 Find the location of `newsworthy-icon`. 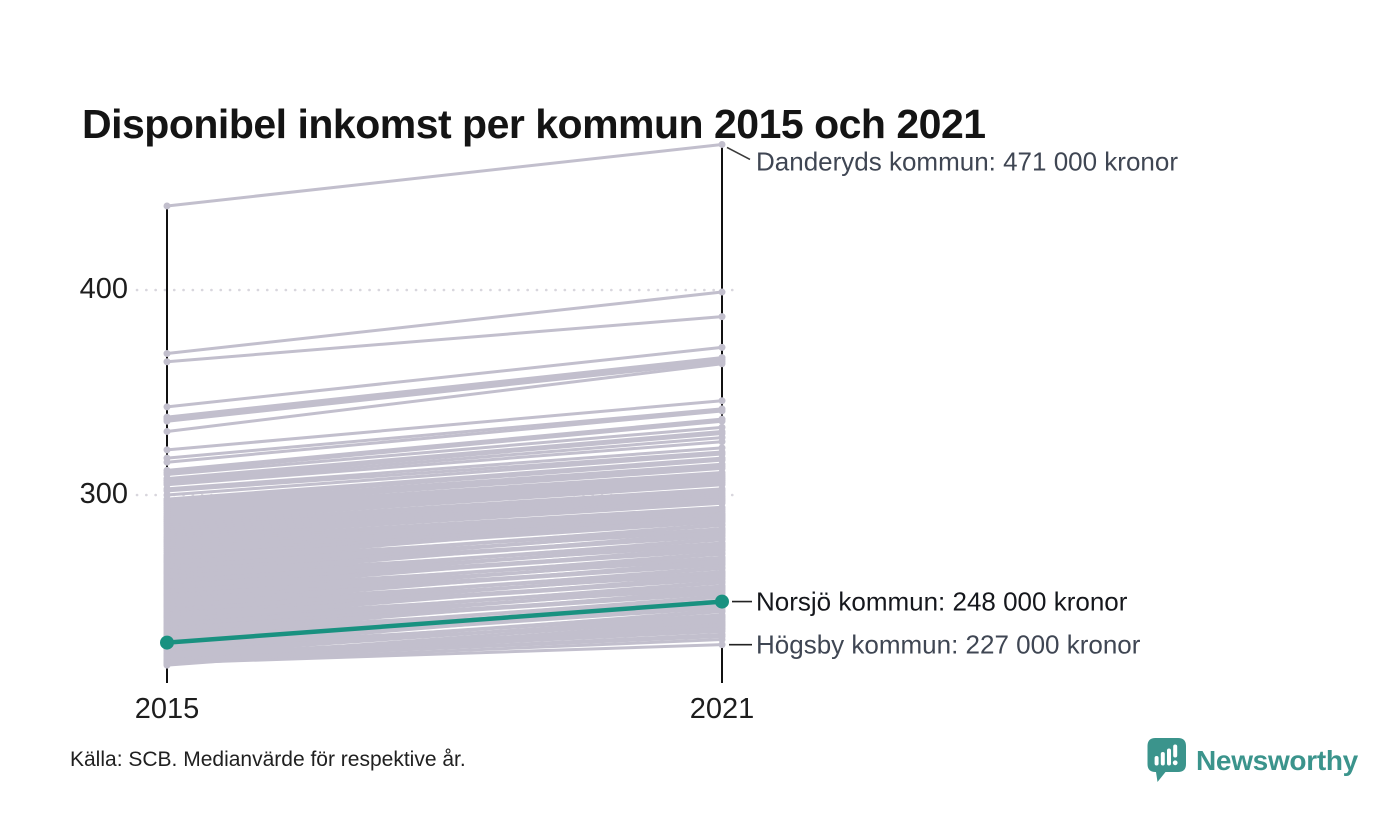

newsworthy-icon is located at coordinates (1166, 760).